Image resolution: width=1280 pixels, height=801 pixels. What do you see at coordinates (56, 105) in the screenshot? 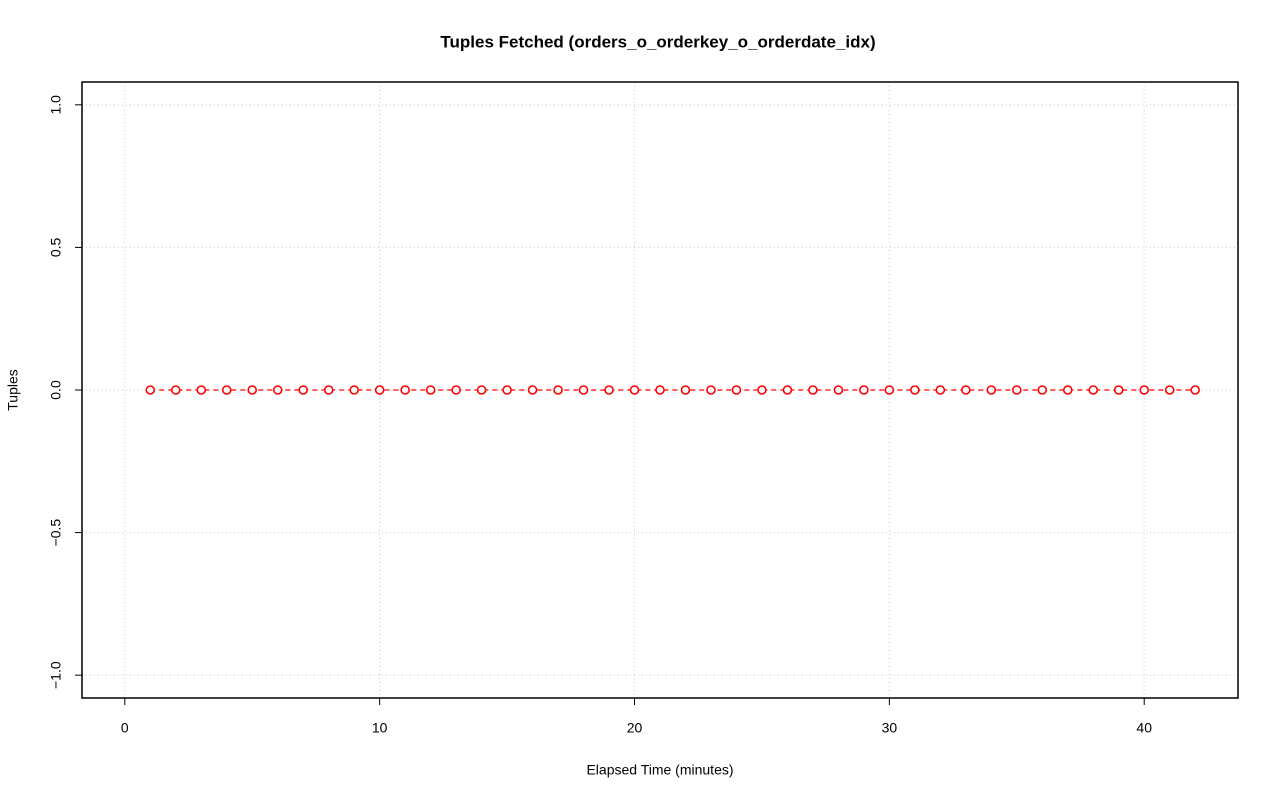
I see `y-tick-label: 1.0` at bounding box center [56, 105].